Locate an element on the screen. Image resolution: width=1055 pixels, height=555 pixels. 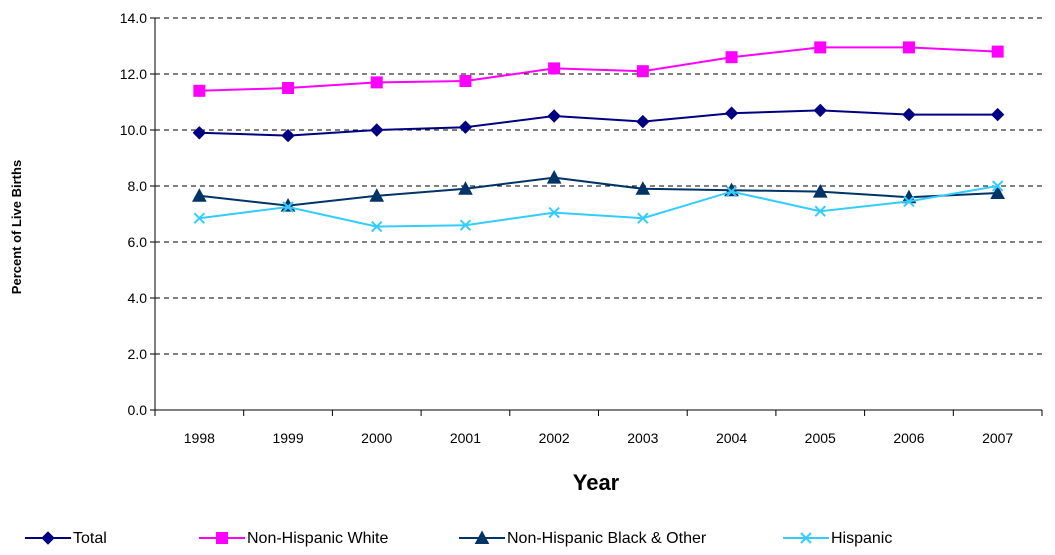
y-tick-label: 2.0 is located at coordinates (138, 354).